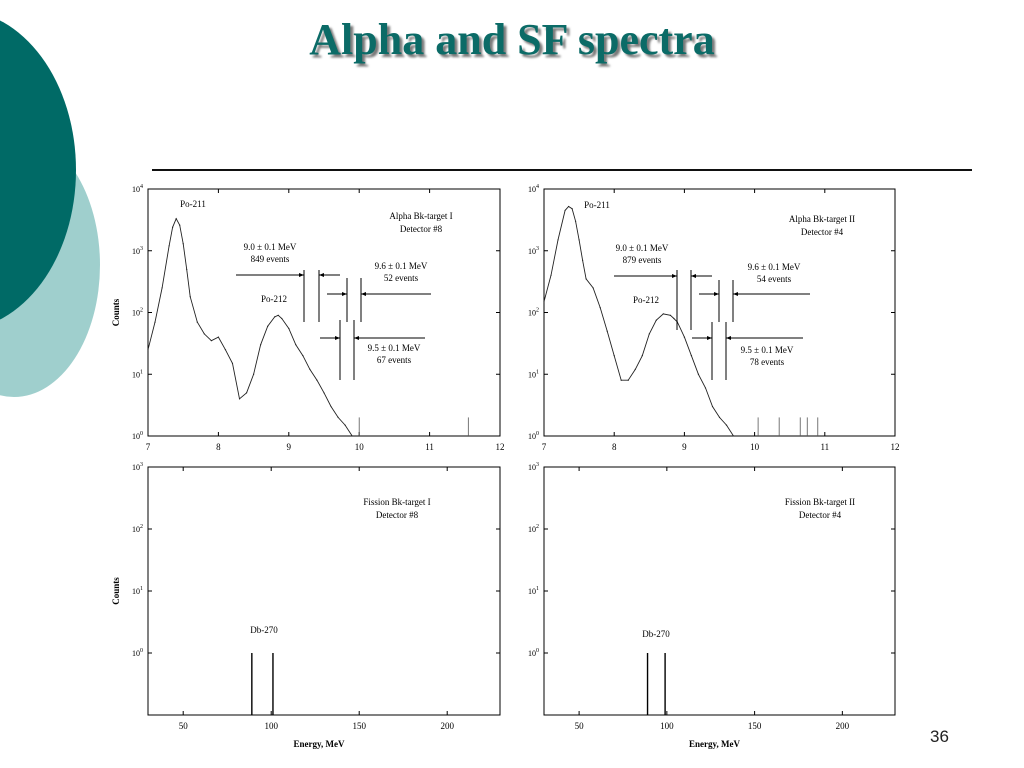 This screenshot has height=768, width=1024. I want to click on slide-number: 36, so click(939, 736).